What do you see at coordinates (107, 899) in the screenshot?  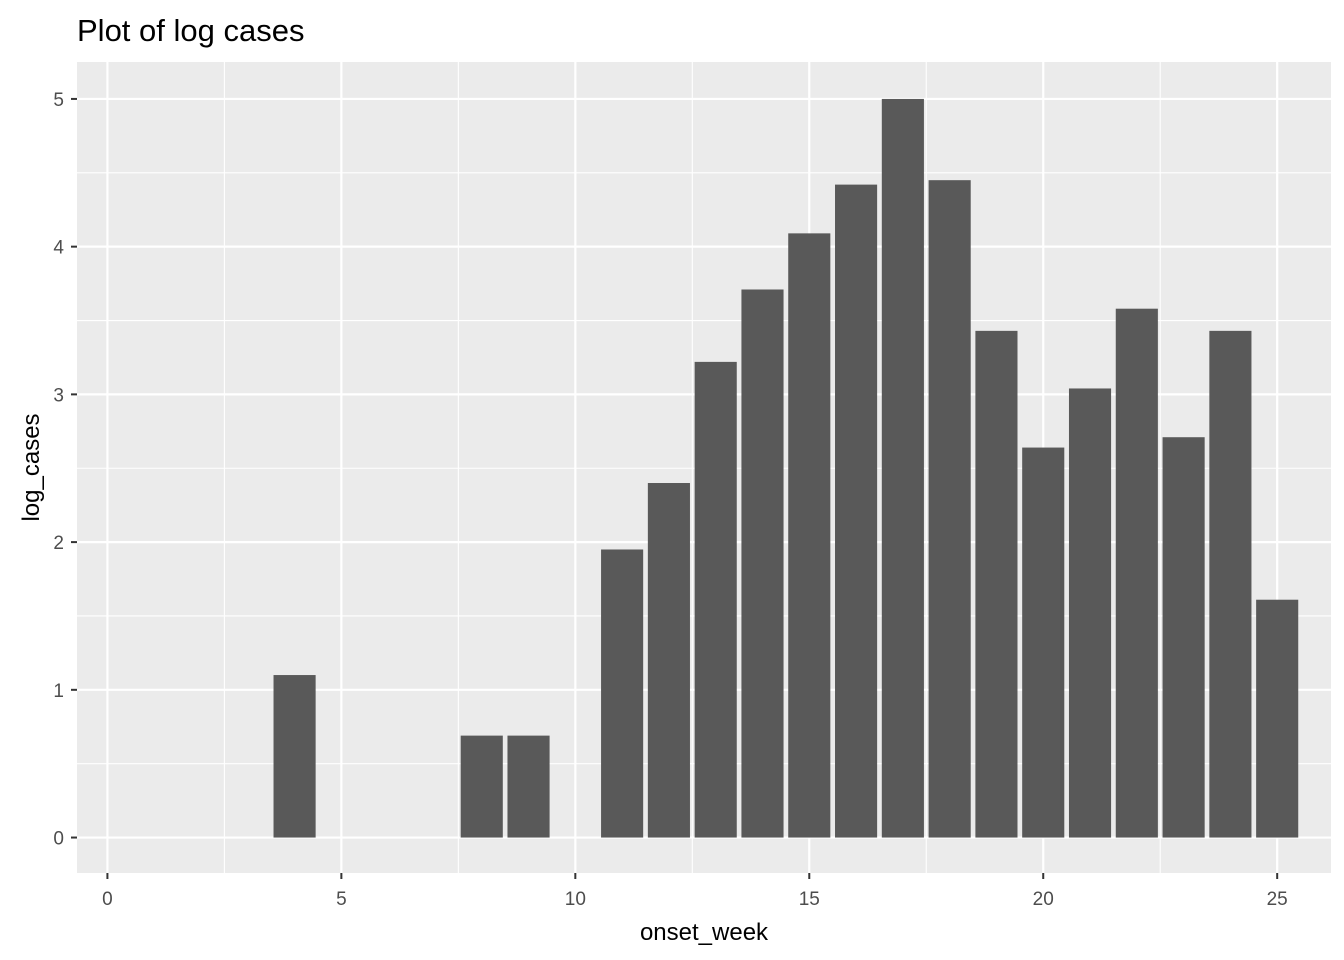 I see `x-tick-label: 0` at bounding box center [107, 899].